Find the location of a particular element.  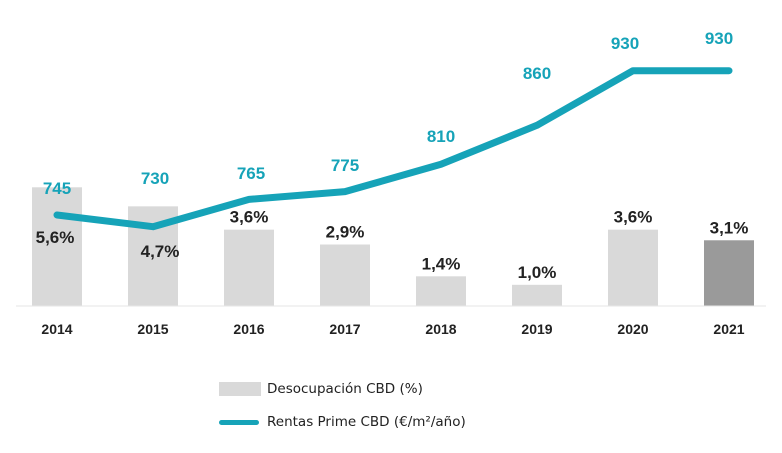

bar-2019 is located at coordinates (537, 295).